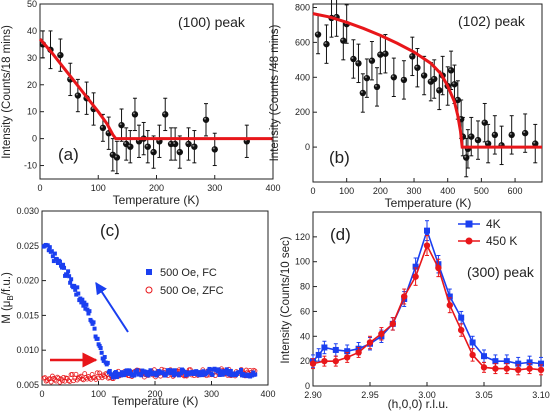 Image resolution: width=554 pixels, height=414 pixels. What do you see at coordinates (27, 281) in the screenshot?
I see `y-tick-label-c: 0.020` at bounding box center [27, 281].